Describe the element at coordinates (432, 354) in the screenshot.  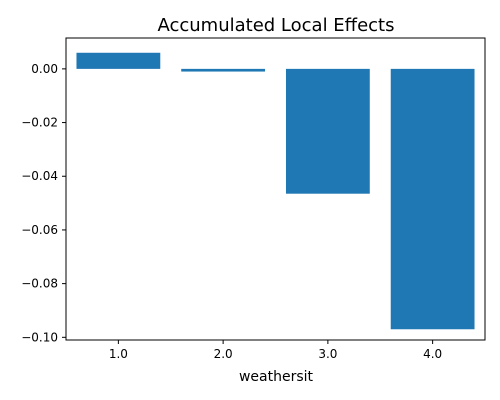
I see `x-tick-label: 4.0` at that location.